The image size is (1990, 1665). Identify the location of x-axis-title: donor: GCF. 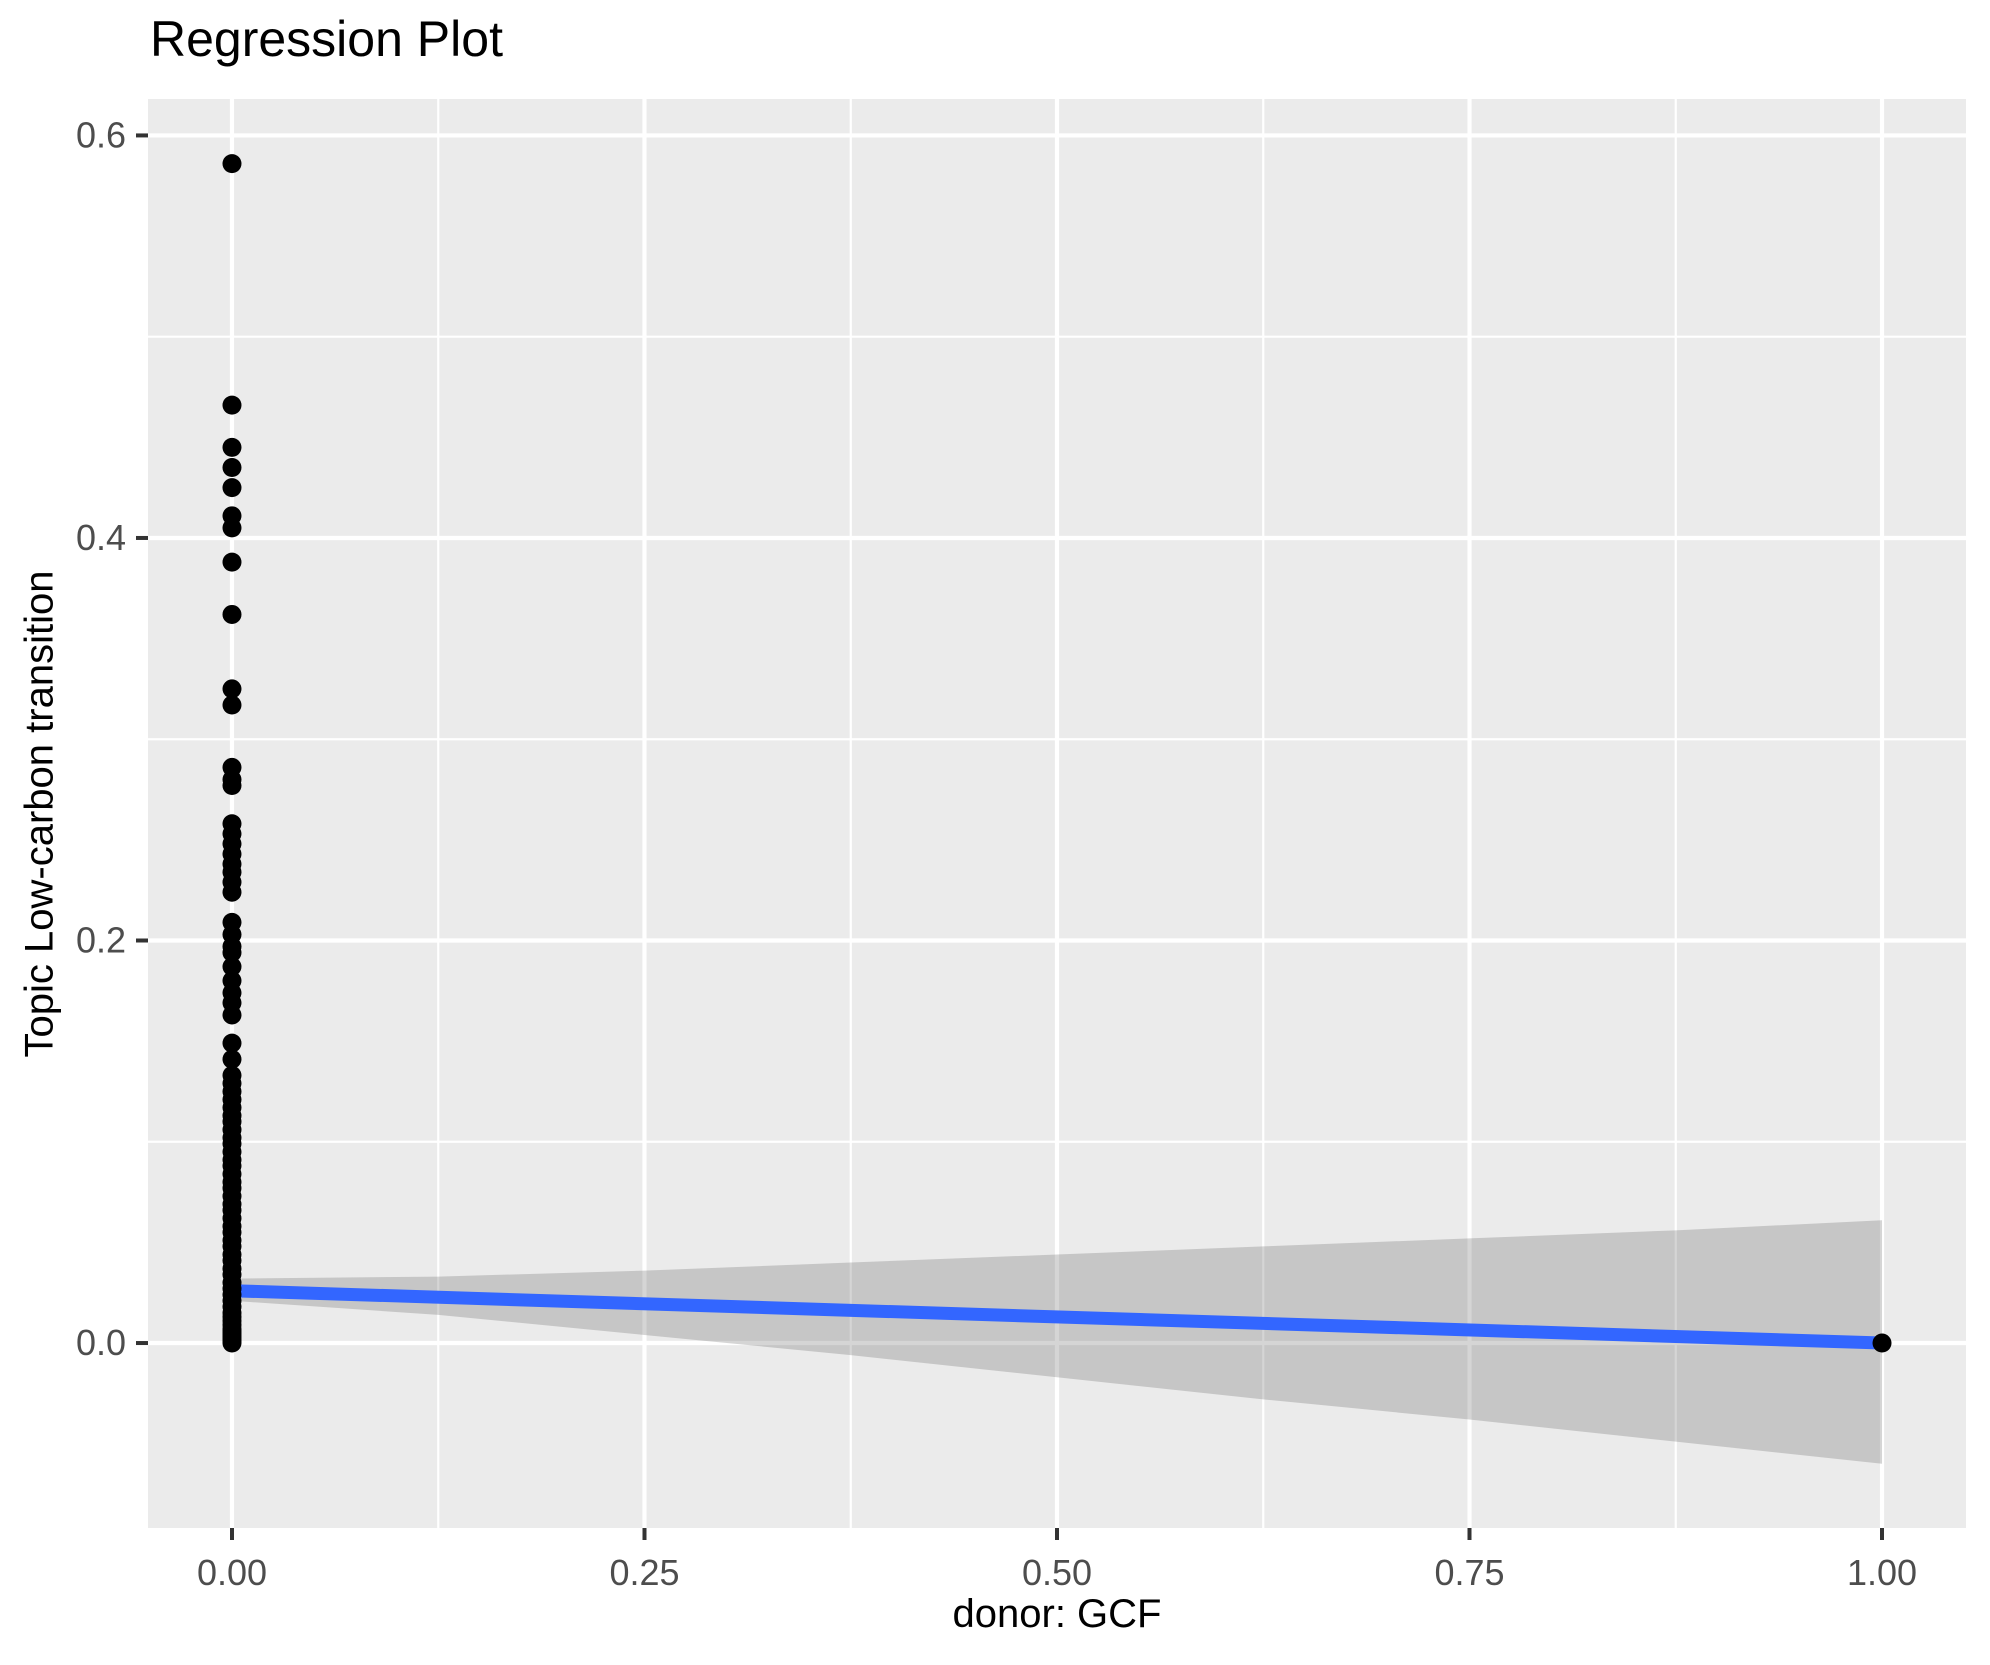
(1057, 1614).